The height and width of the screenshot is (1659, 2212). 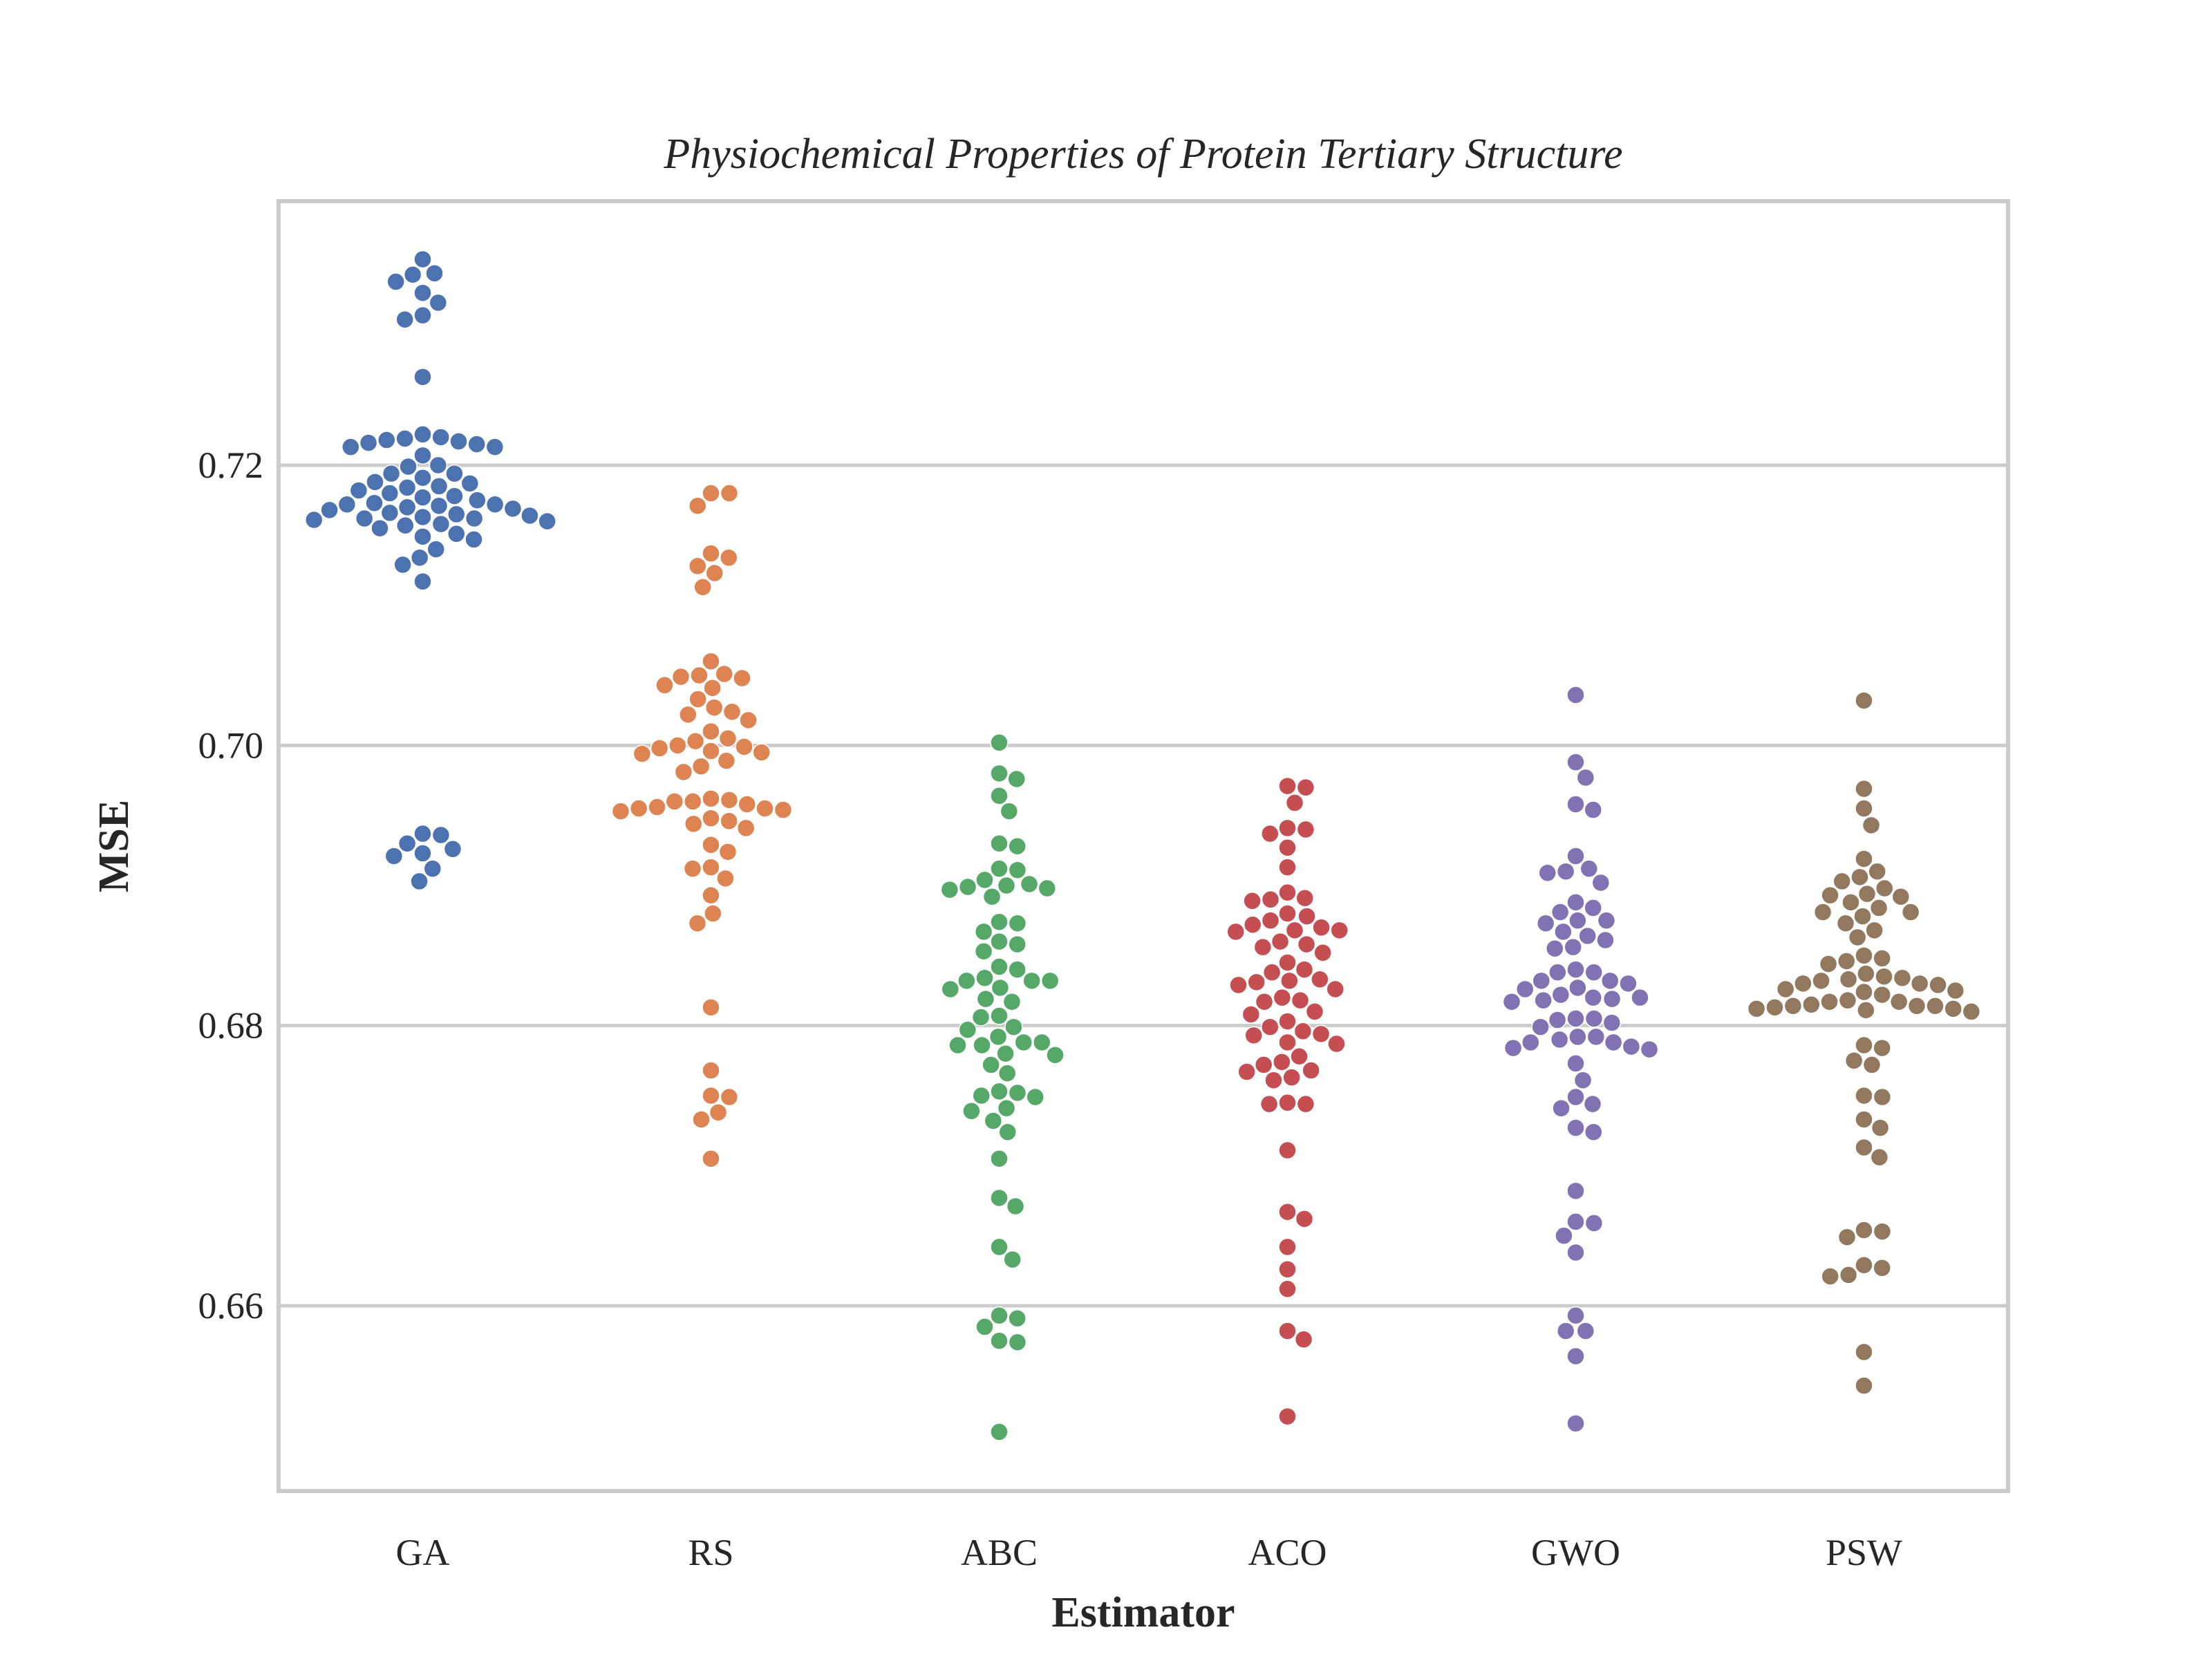 What do you see at coordinates (231, 1026) in the screenshot?
I see `y-tick-label: 0.68` at bounding box center [231, 1026].